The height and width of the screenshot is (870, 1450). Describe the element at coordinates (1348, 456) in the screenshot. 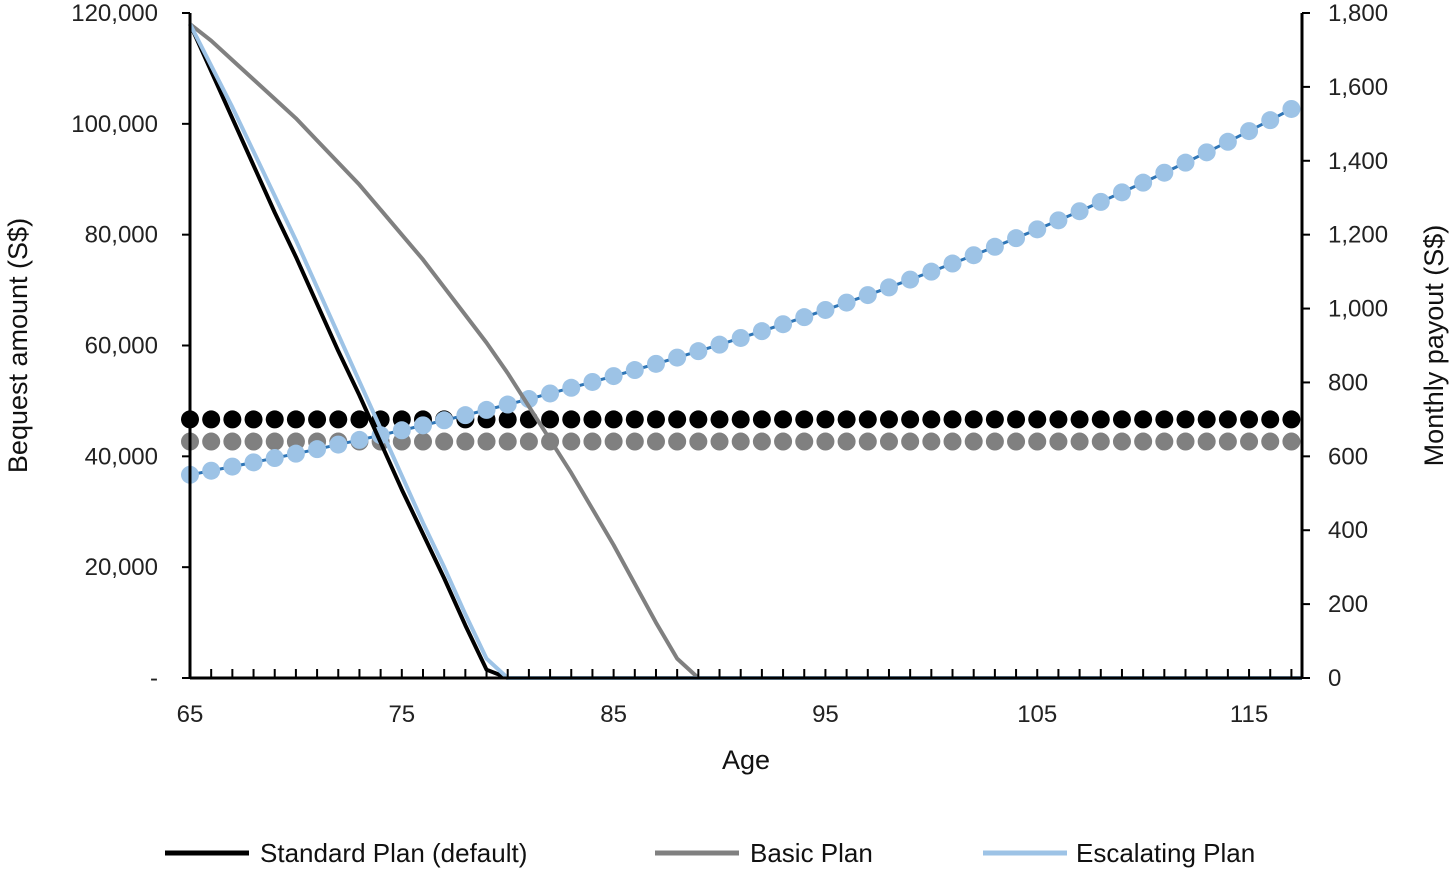

I see `y-right-tick-label: 600` at that location.